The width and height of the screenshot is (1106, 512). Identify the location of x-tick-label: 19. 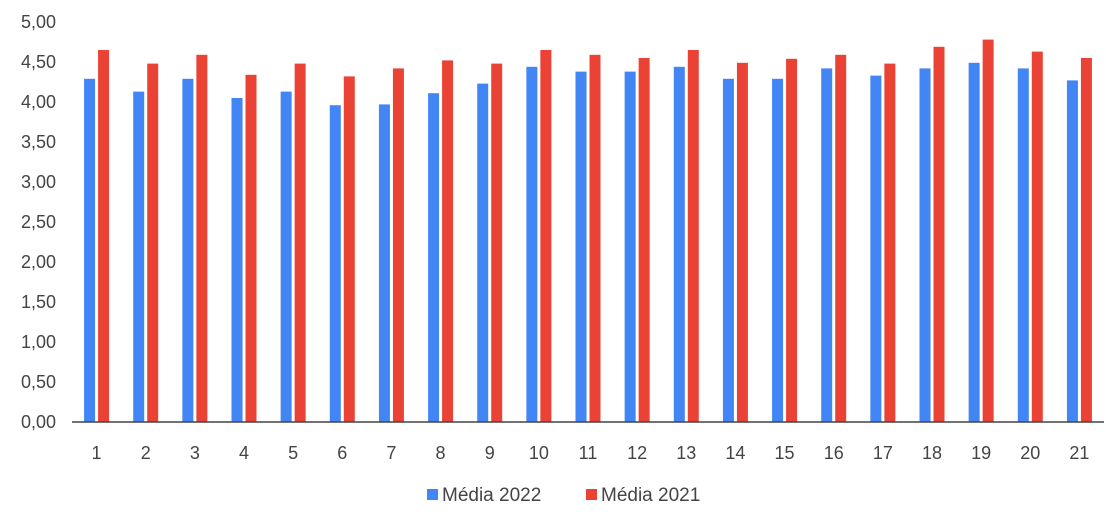
(981, 453).